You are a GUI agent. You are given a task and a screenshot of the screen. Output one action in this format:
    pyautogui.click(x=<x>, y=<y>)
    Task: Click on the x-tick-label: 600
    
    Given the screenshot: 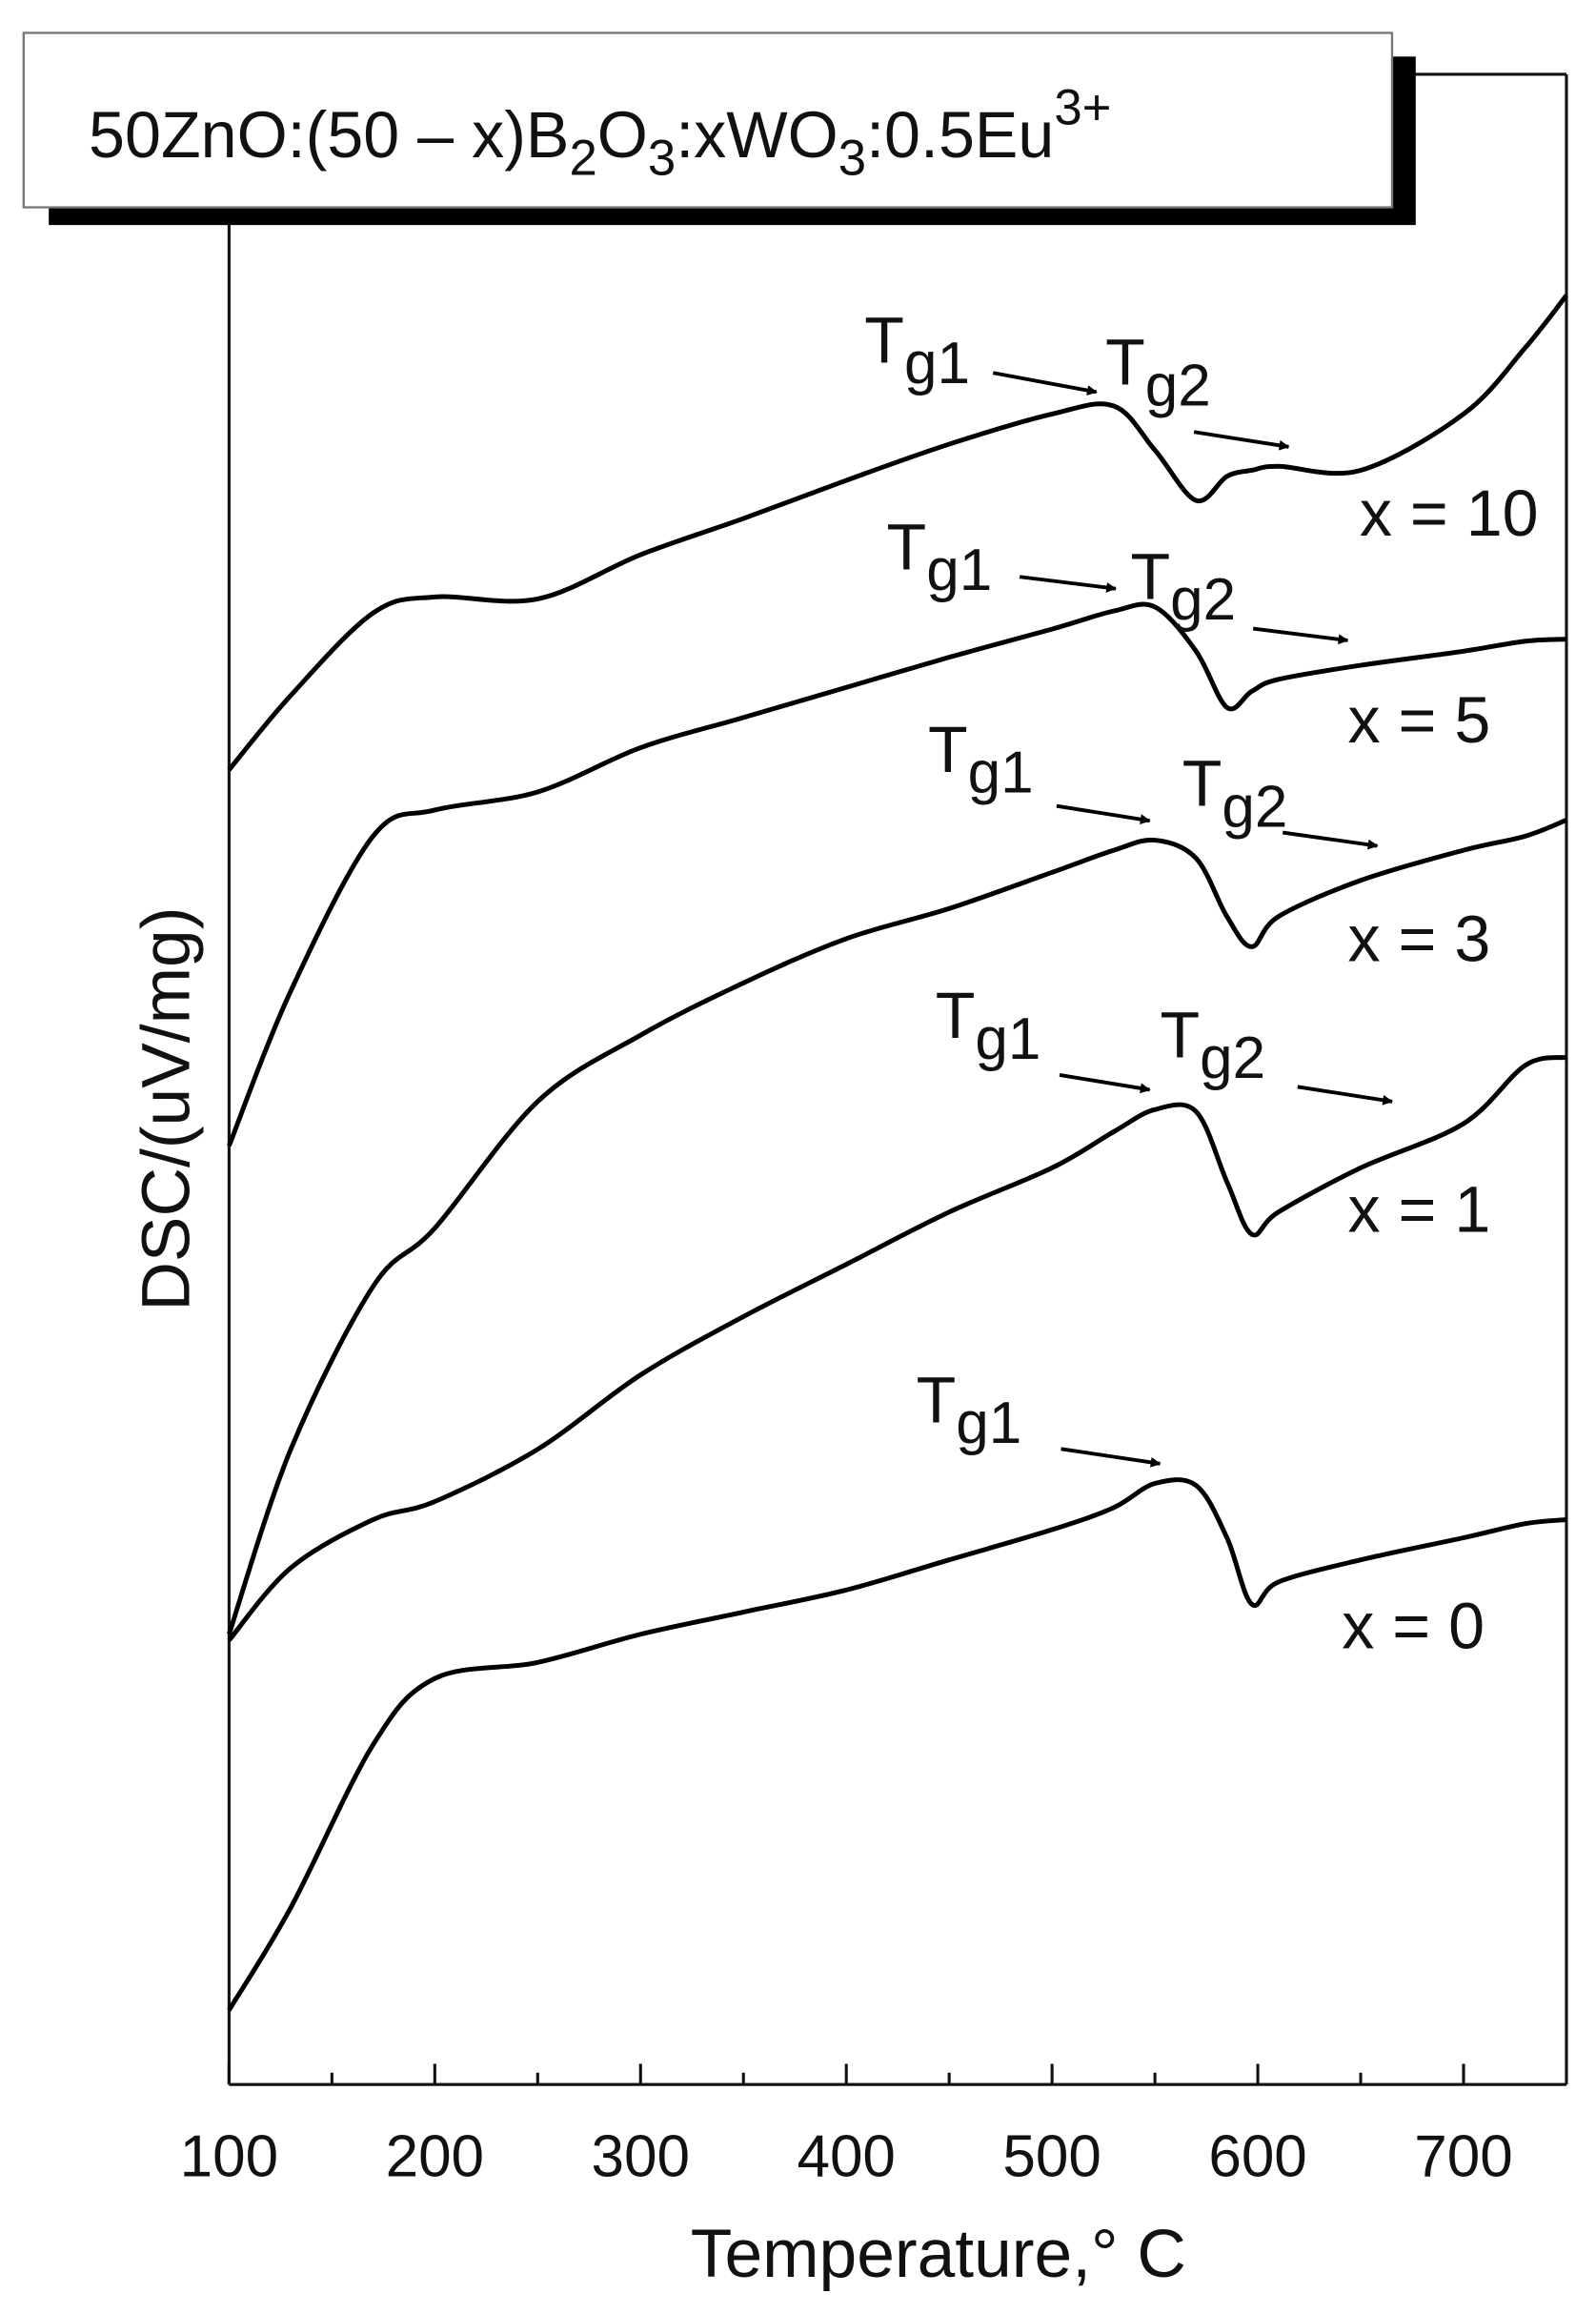 What is the action you would take?
    pyautogui.click(x=1257, y=2156)
    